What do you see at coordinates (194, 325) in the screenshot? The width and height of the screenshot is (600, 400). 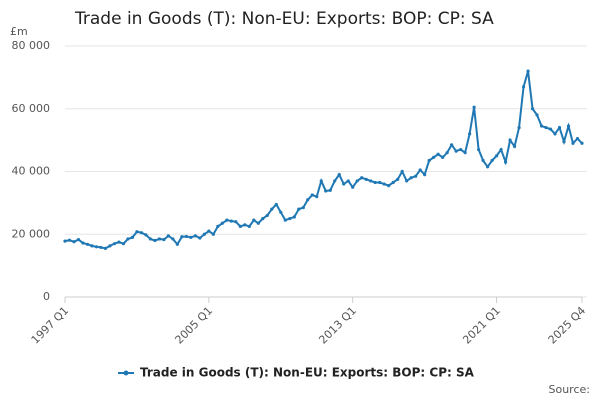 I see `x-tick-label: 2005 Q1` at bounding box center [194, 325].